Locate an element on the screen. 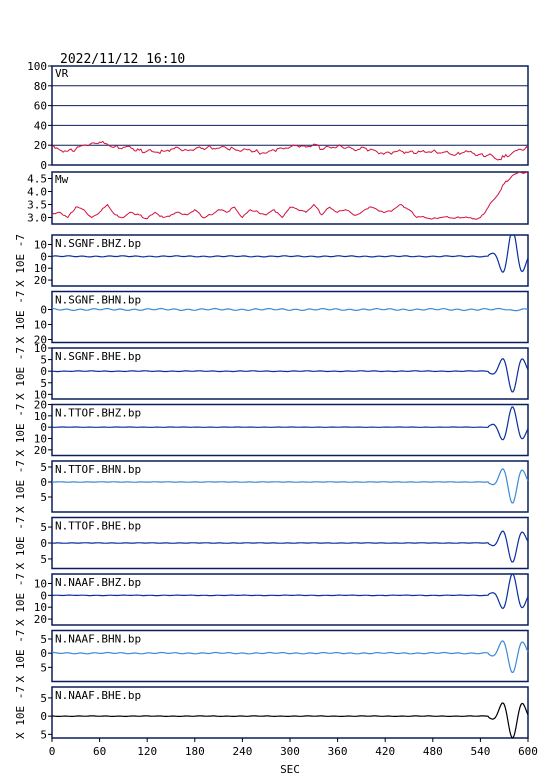  station-label: N.NAAF.BHN.bp is located at coordinates (98, 639).